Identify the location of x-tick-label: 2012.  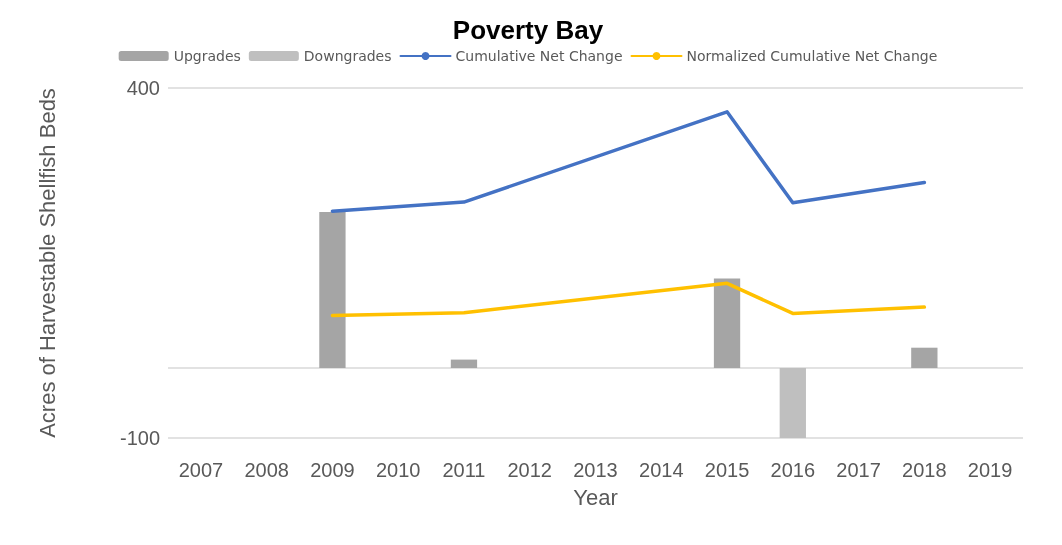
(529, 470).